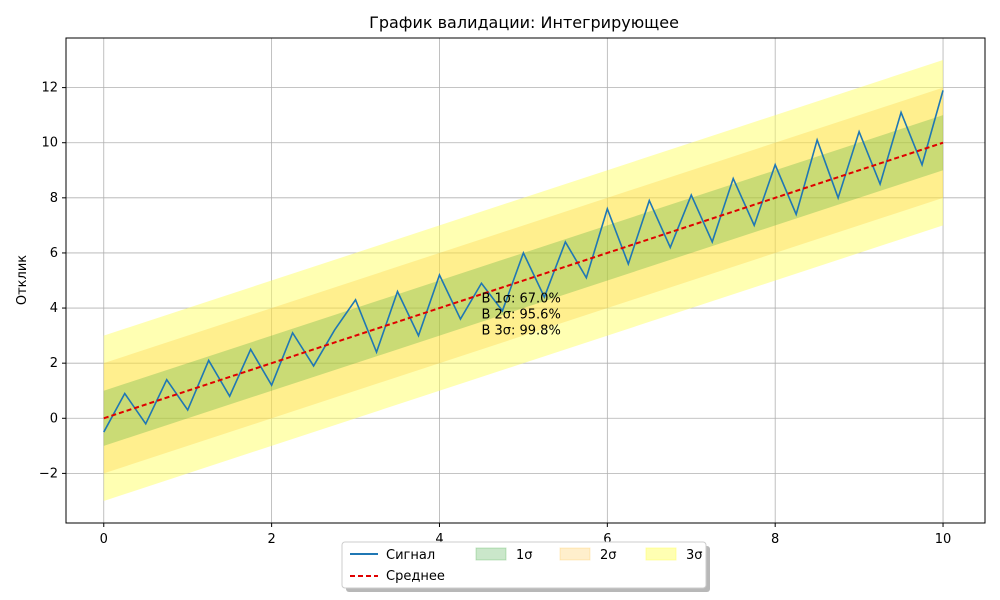  What do you see at coordinates (520, 331) in the screenshot?
I see `annotation-line: В 3σ: 99.8%` at bounding box center [520, 331].